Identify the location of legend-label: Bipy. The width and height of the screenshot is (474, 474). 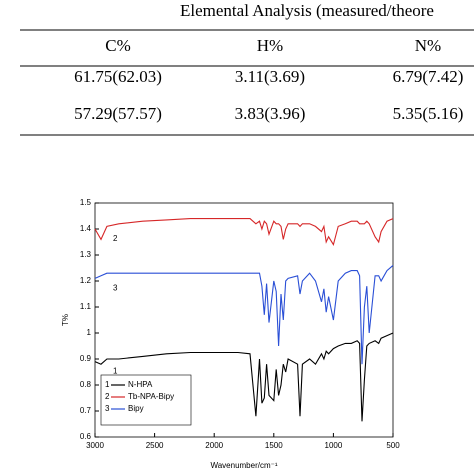
(136, 408).